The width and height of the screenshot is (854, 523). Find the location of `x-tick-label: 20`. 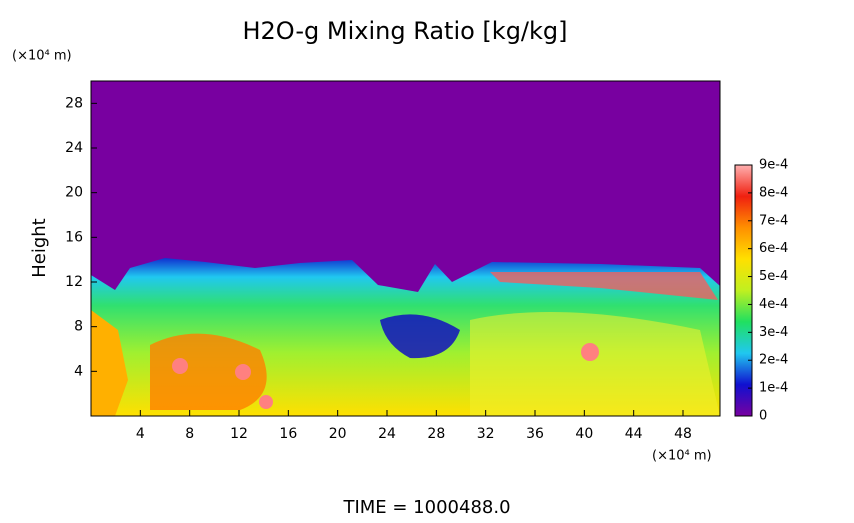

x-tick-label: 20 is located at coordinates (338, 434).